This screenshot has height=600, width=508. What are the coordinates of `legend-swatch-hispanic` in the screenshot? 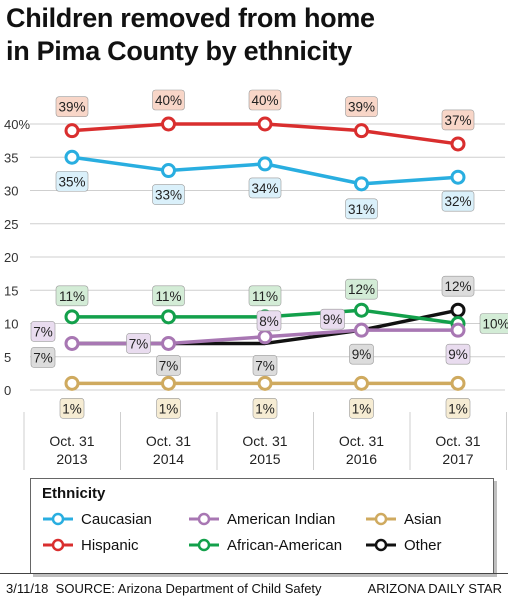 It's located at (58, 545).